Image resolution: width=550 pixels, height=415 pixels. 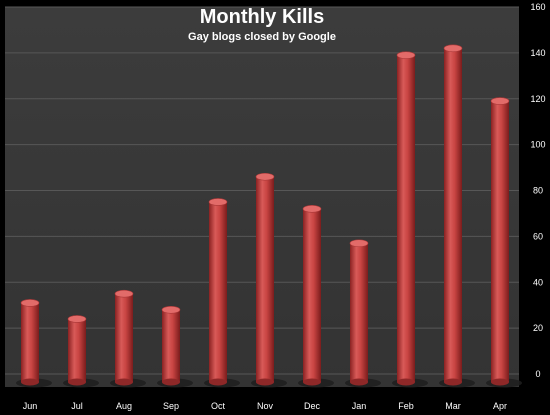 I want to click on y-tick-label: 80, so click(x=538, y=191).